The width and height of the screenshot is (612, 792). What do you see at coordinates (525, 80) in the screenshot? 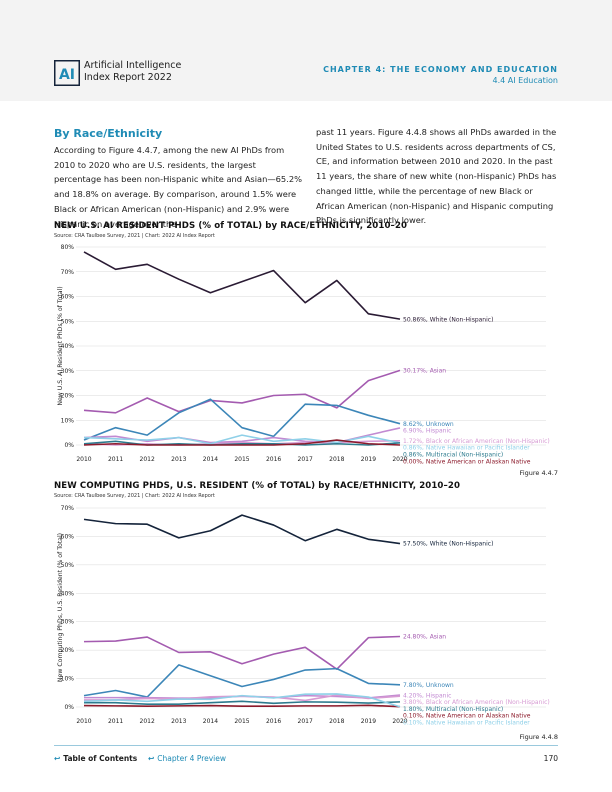
I see `subchapter-title: 4.4 AI Education` at bounding box center [525, 80].